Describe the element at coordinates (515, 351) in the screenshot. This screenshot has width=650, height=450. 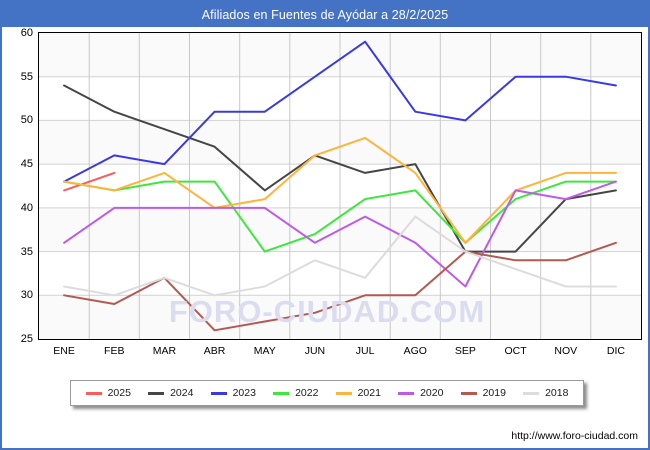
I see `x-axis-tick-label: OCT` at that location.